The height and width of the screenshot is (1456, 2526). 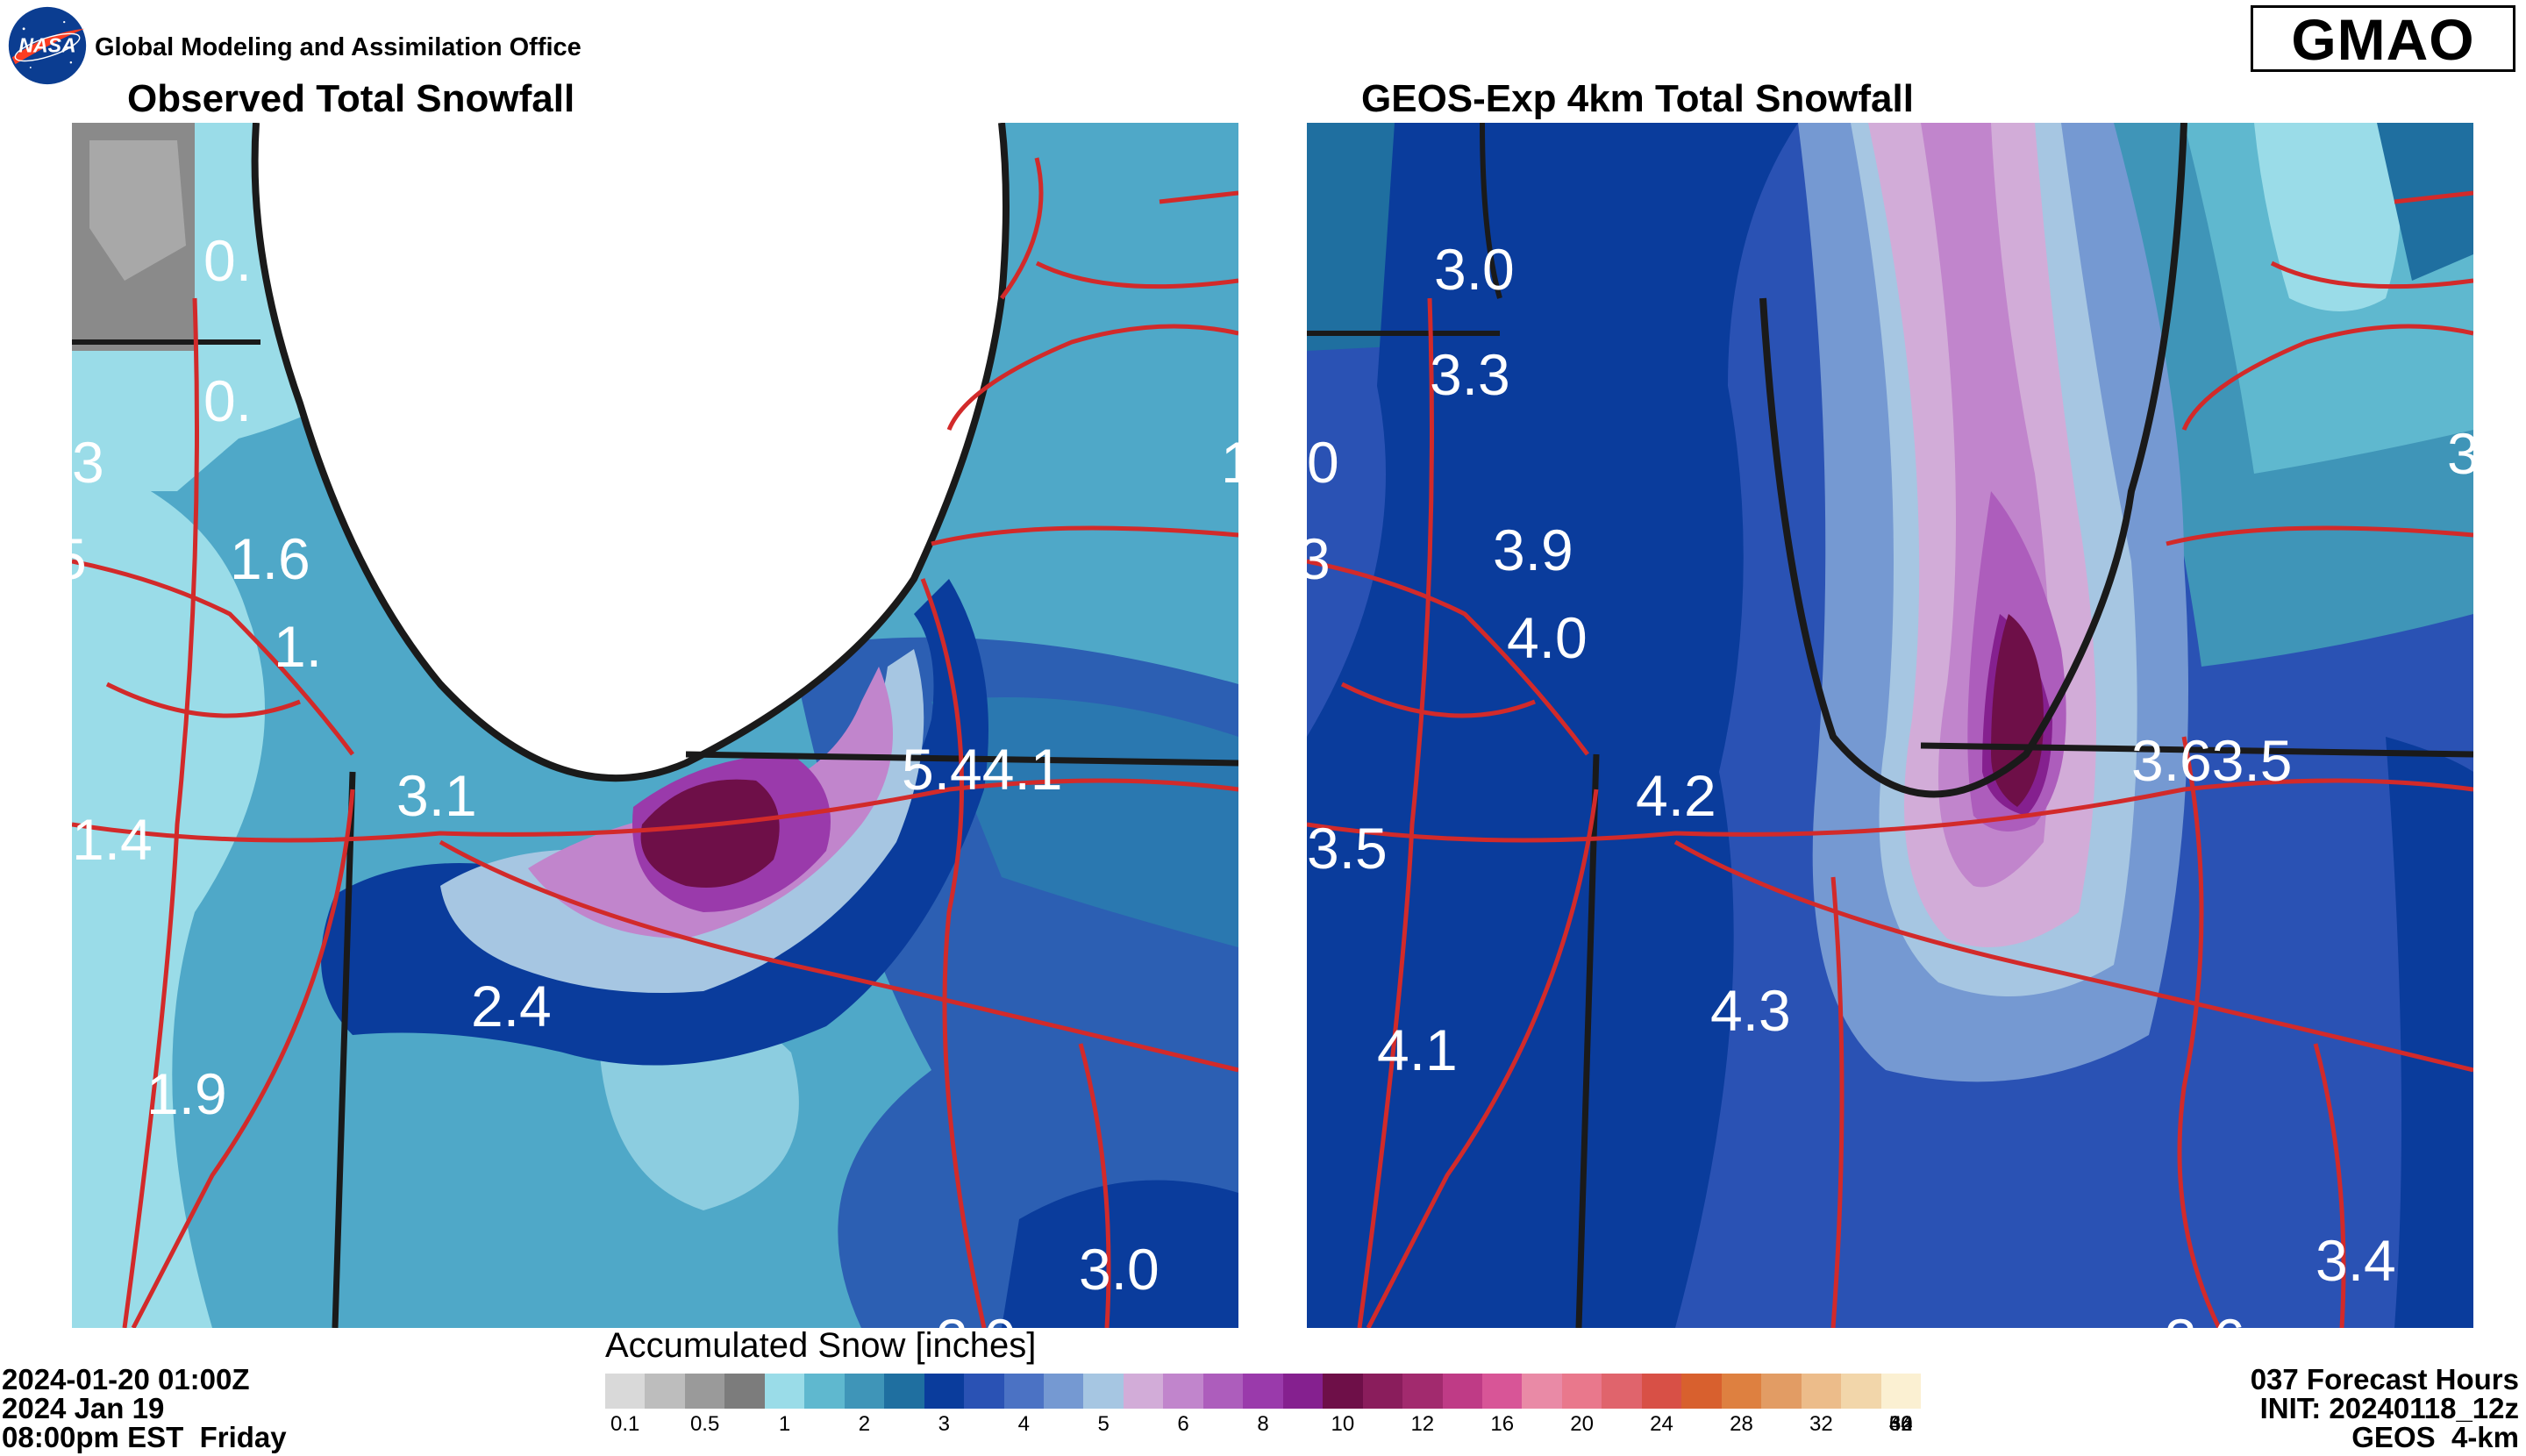 I want to click on colorbar-ticks: 0.1 0.5 1 2 3 4 5 6 8 10 12 16 20 24 28 32 36 44 52 60, so click(x=1263, y=1425).